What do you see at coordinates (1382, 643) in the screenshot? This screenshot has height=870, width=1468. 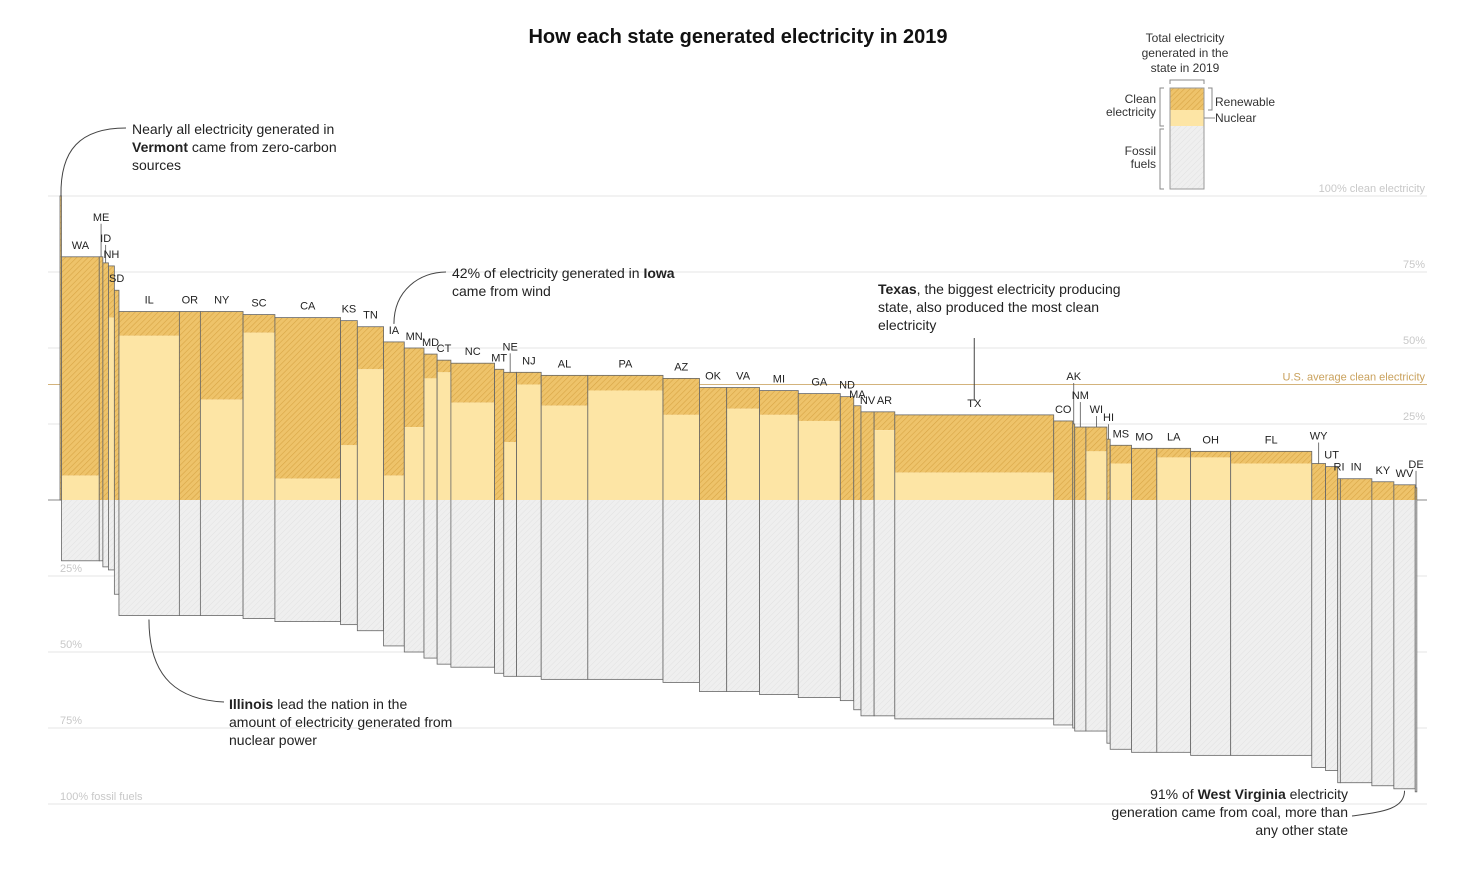 I see `bar-fossil-ky` at bounding box center [1382, 643].